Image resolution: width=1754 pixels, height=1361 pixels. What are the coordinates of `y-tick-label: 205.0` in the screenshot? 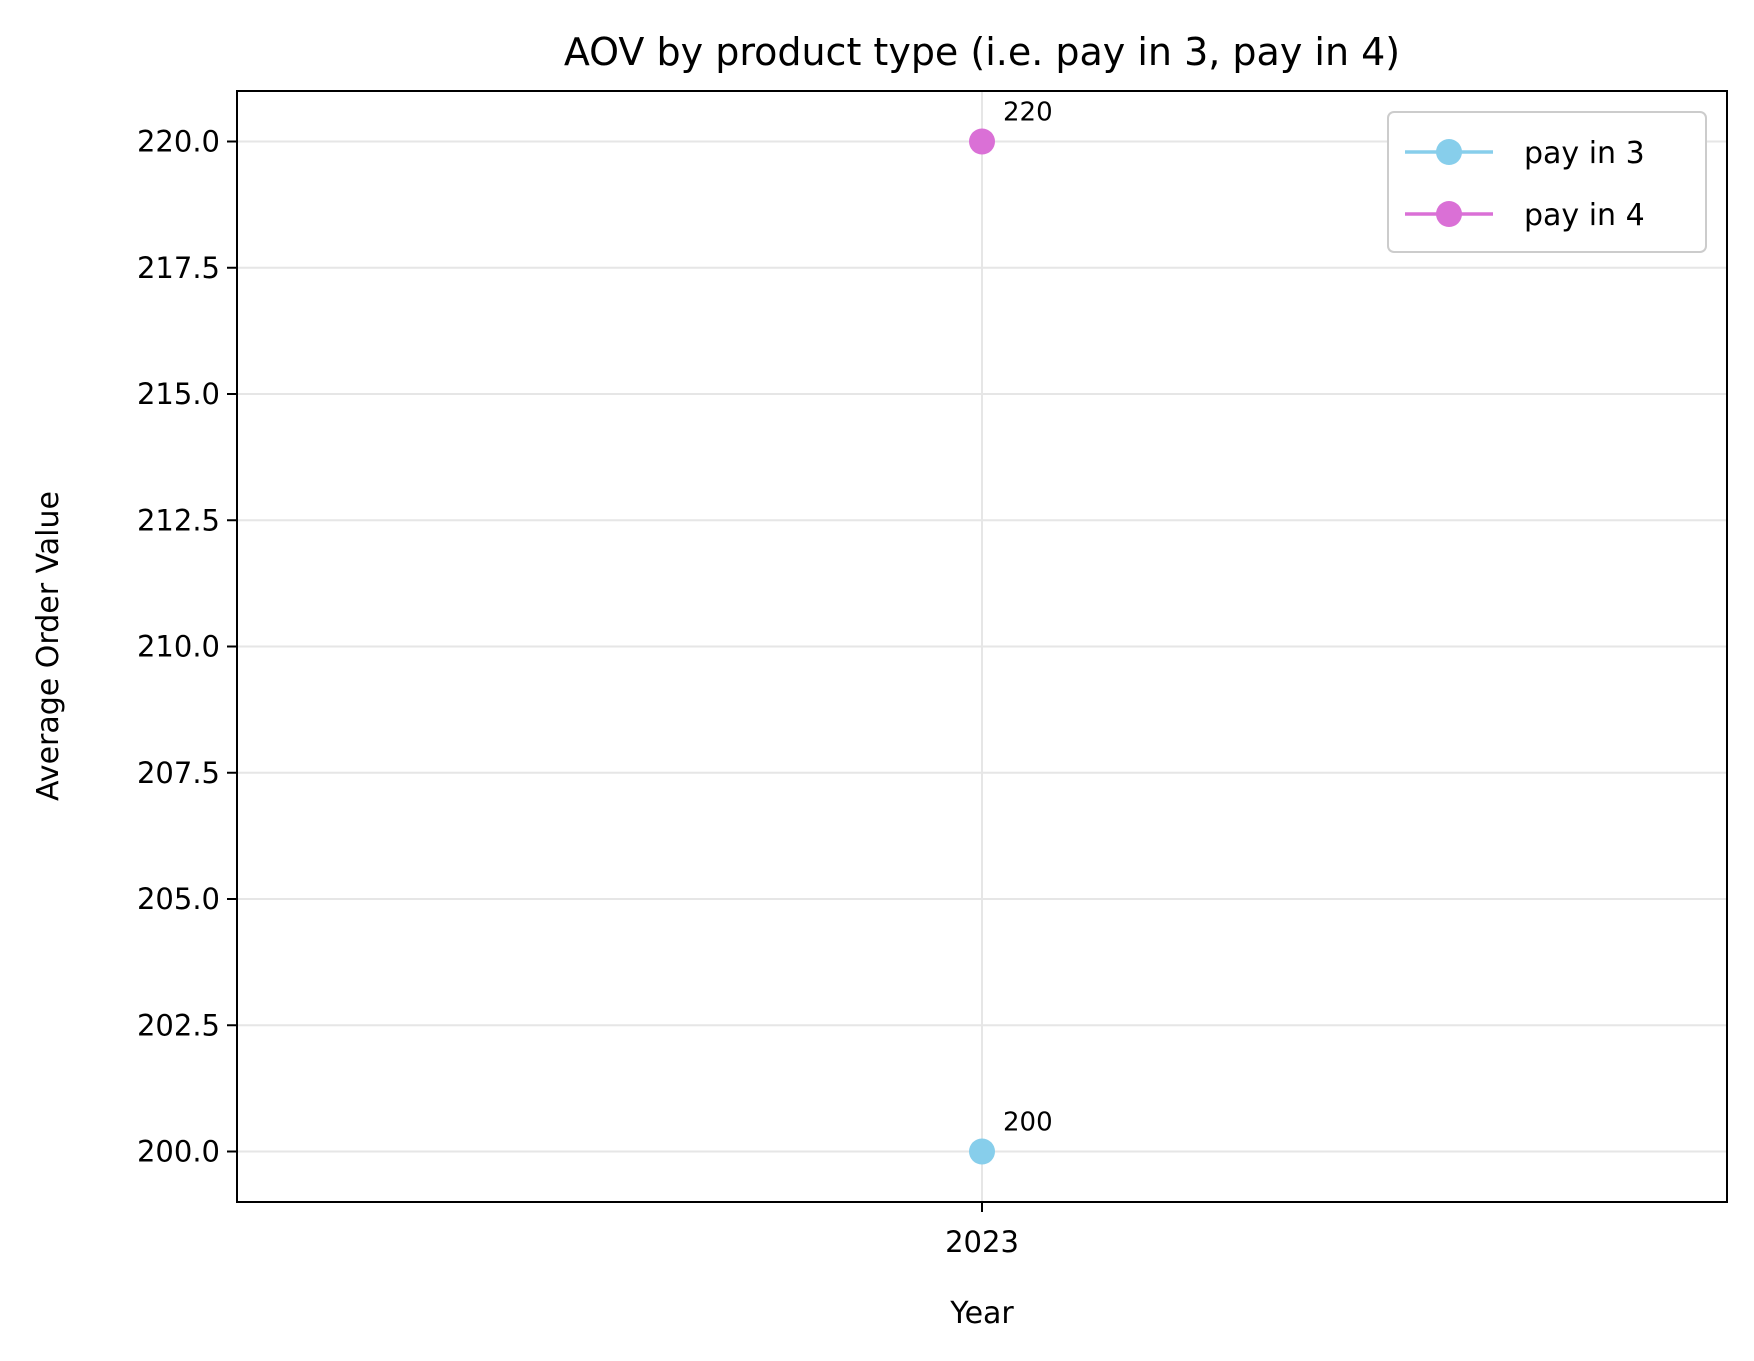 It's located at (178, 899).